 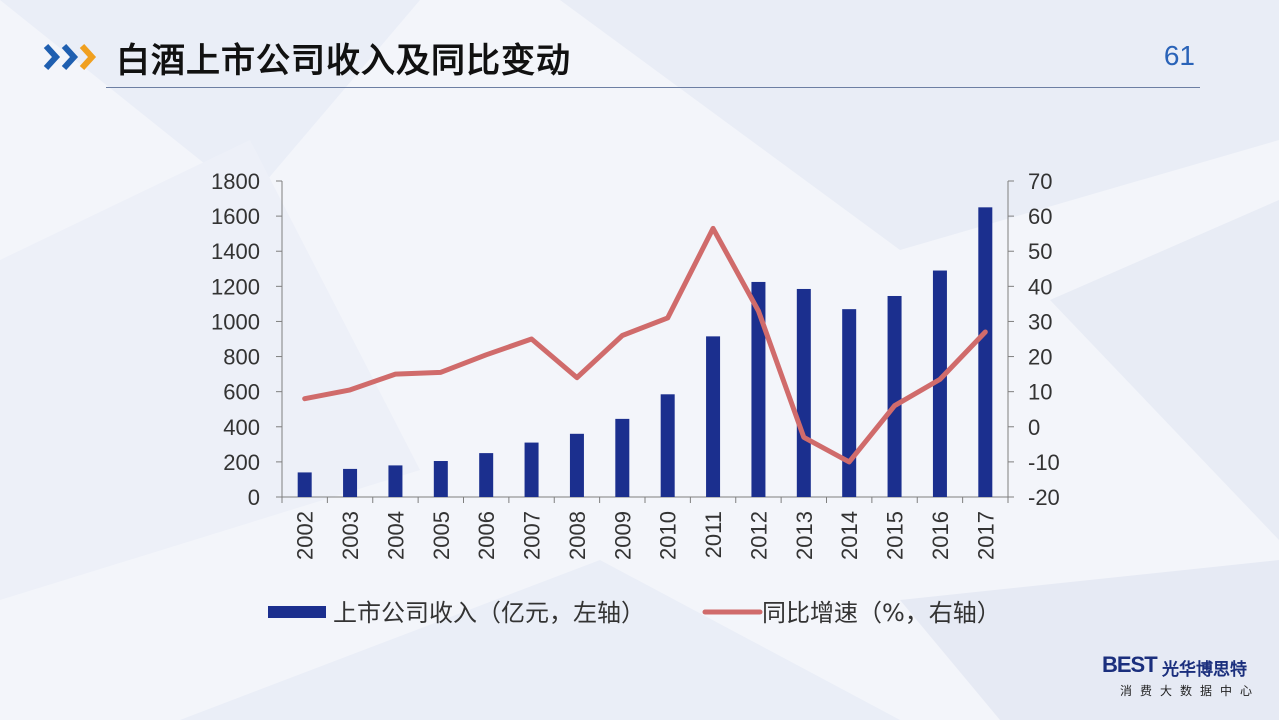 What do you see at coordinates (297, 612) in the screenshot?
I see `legend-bar-swatch` at bounding box center [297, 612].